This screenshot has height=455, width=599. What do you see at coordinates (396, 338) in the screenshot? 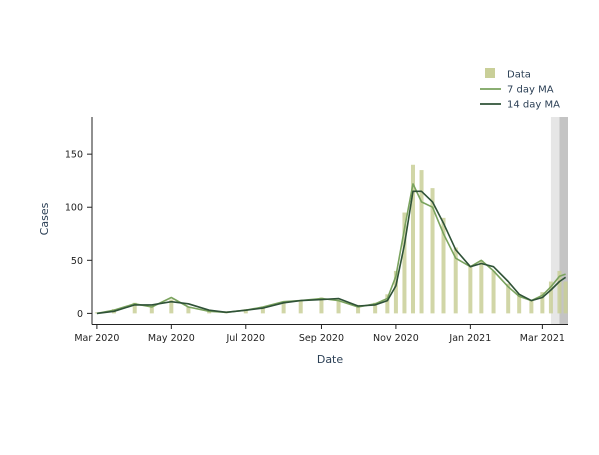
I see `x-tick-label: Nov 2020` at bounding box center [396, 338].